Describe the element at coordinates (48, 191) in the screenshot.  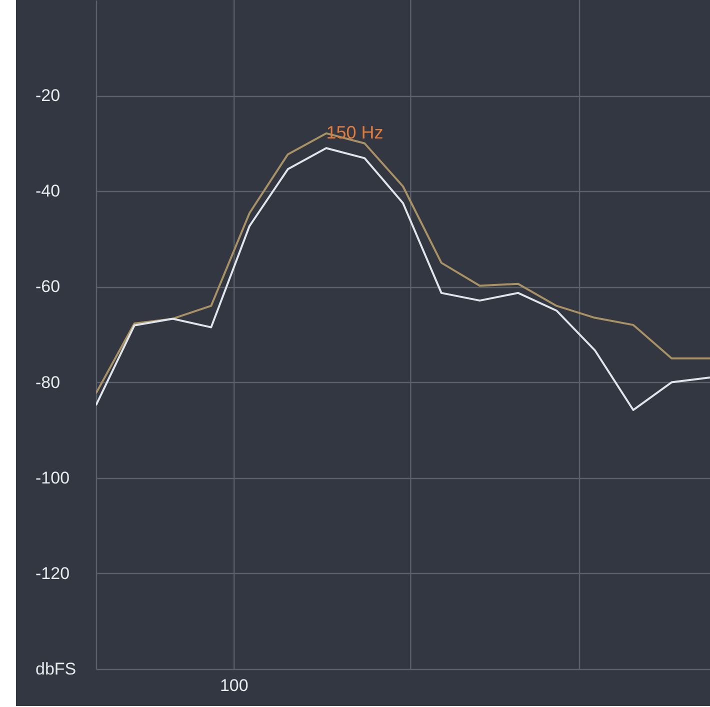
I see `y-tick-label: -40` at that location.